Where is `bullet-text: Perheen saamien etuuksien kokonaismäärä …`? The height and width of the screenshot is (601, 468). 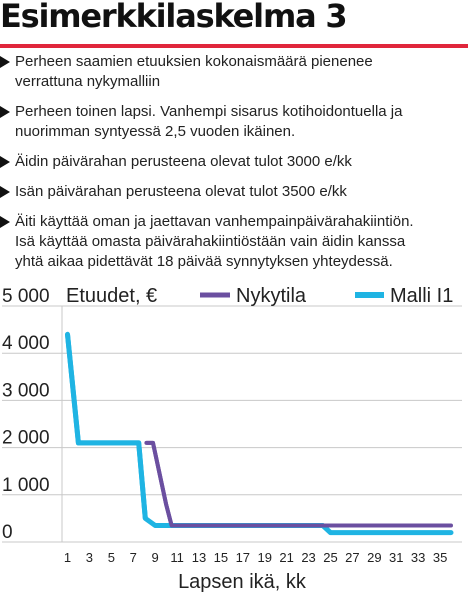 bullet-text: Perheen saamien etuuksien kokonaismäärä … is located at coordinates (194, 71).